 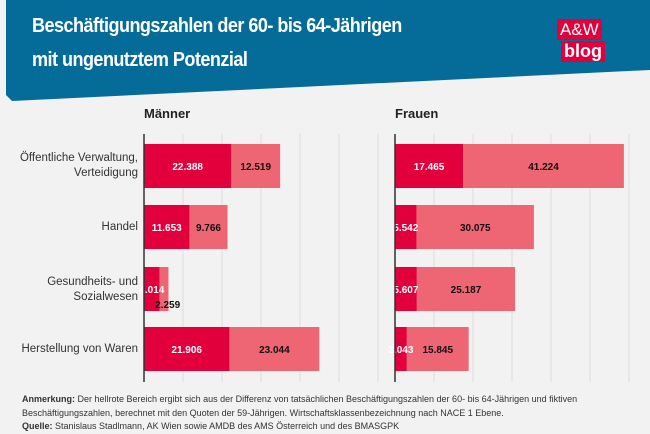 I want to click on logo-blog: blog, so click(x=583, y=51).